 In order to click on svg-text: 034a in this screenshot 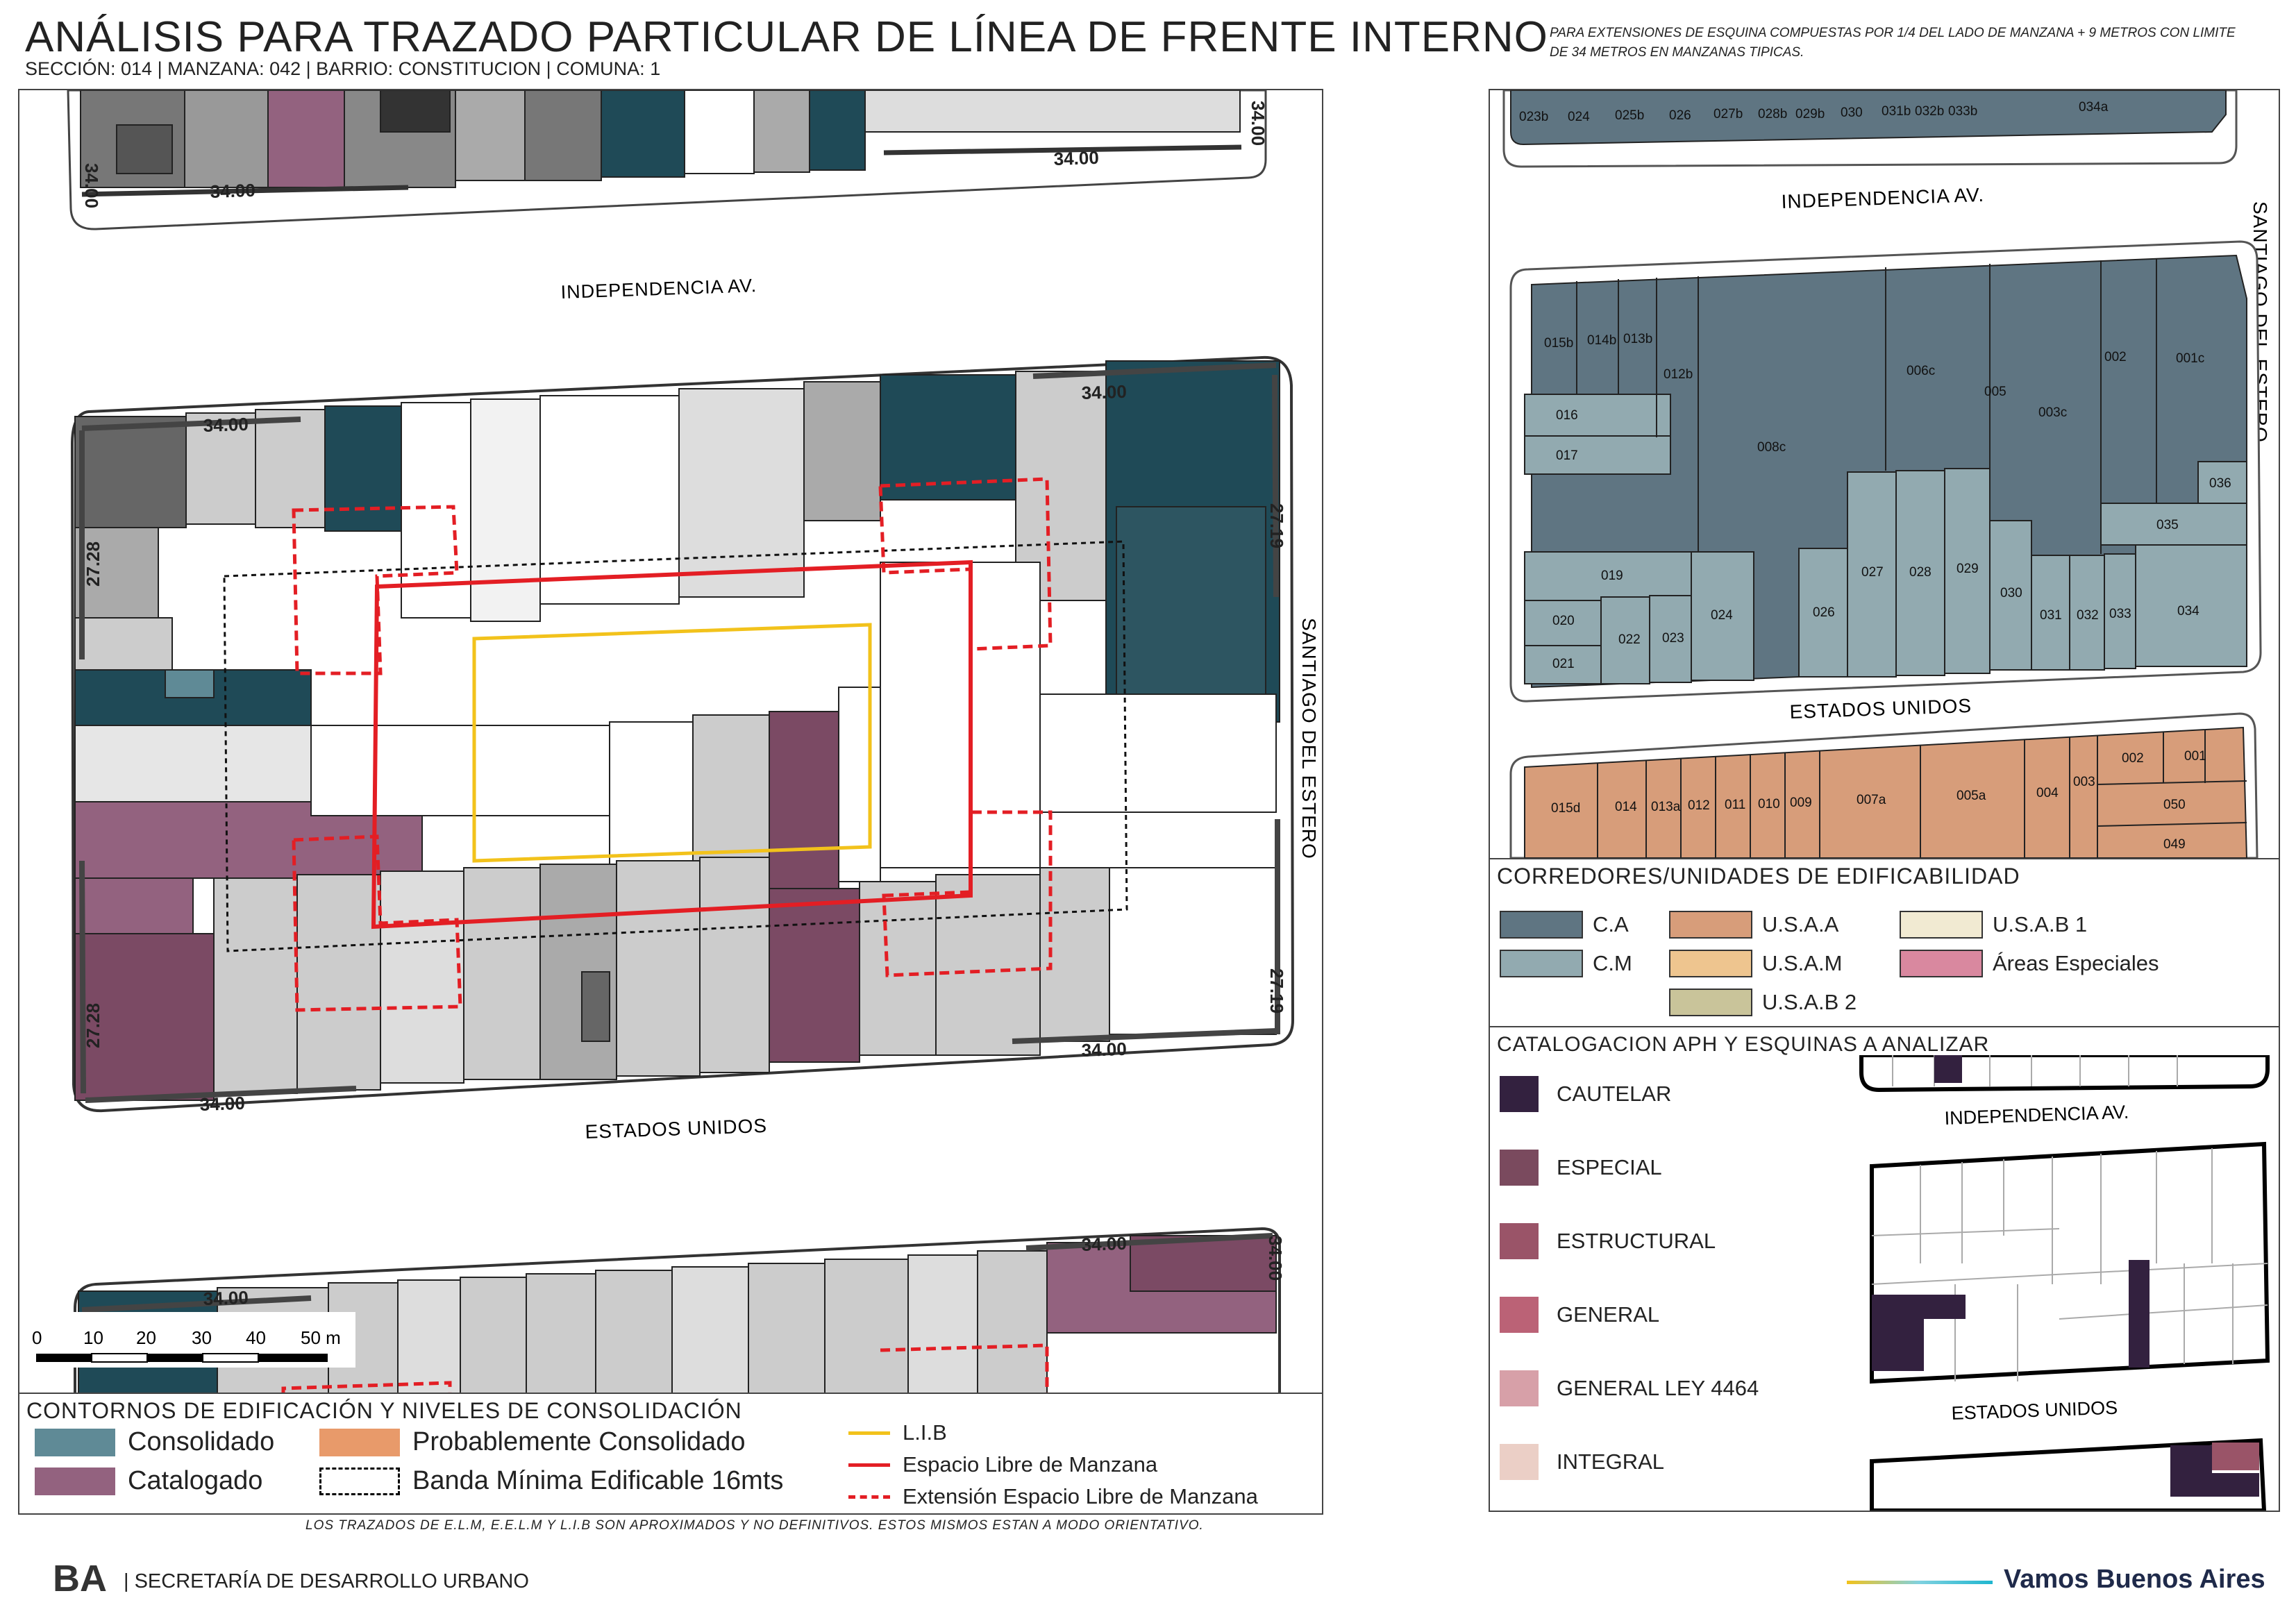, I will do `click(2094, 107)`.